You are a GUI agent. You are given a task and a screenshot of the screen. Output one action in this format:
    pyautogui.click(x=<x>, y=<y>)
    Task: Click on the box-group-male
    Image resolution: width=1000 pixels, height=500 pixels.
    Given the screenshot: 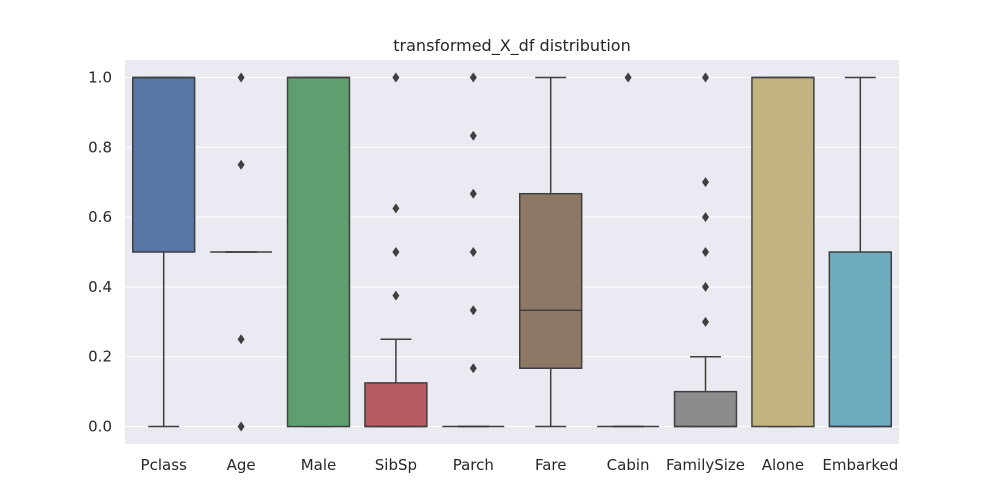 What is the action you would take?
    pyautogui.click(x=318, y=252)
    